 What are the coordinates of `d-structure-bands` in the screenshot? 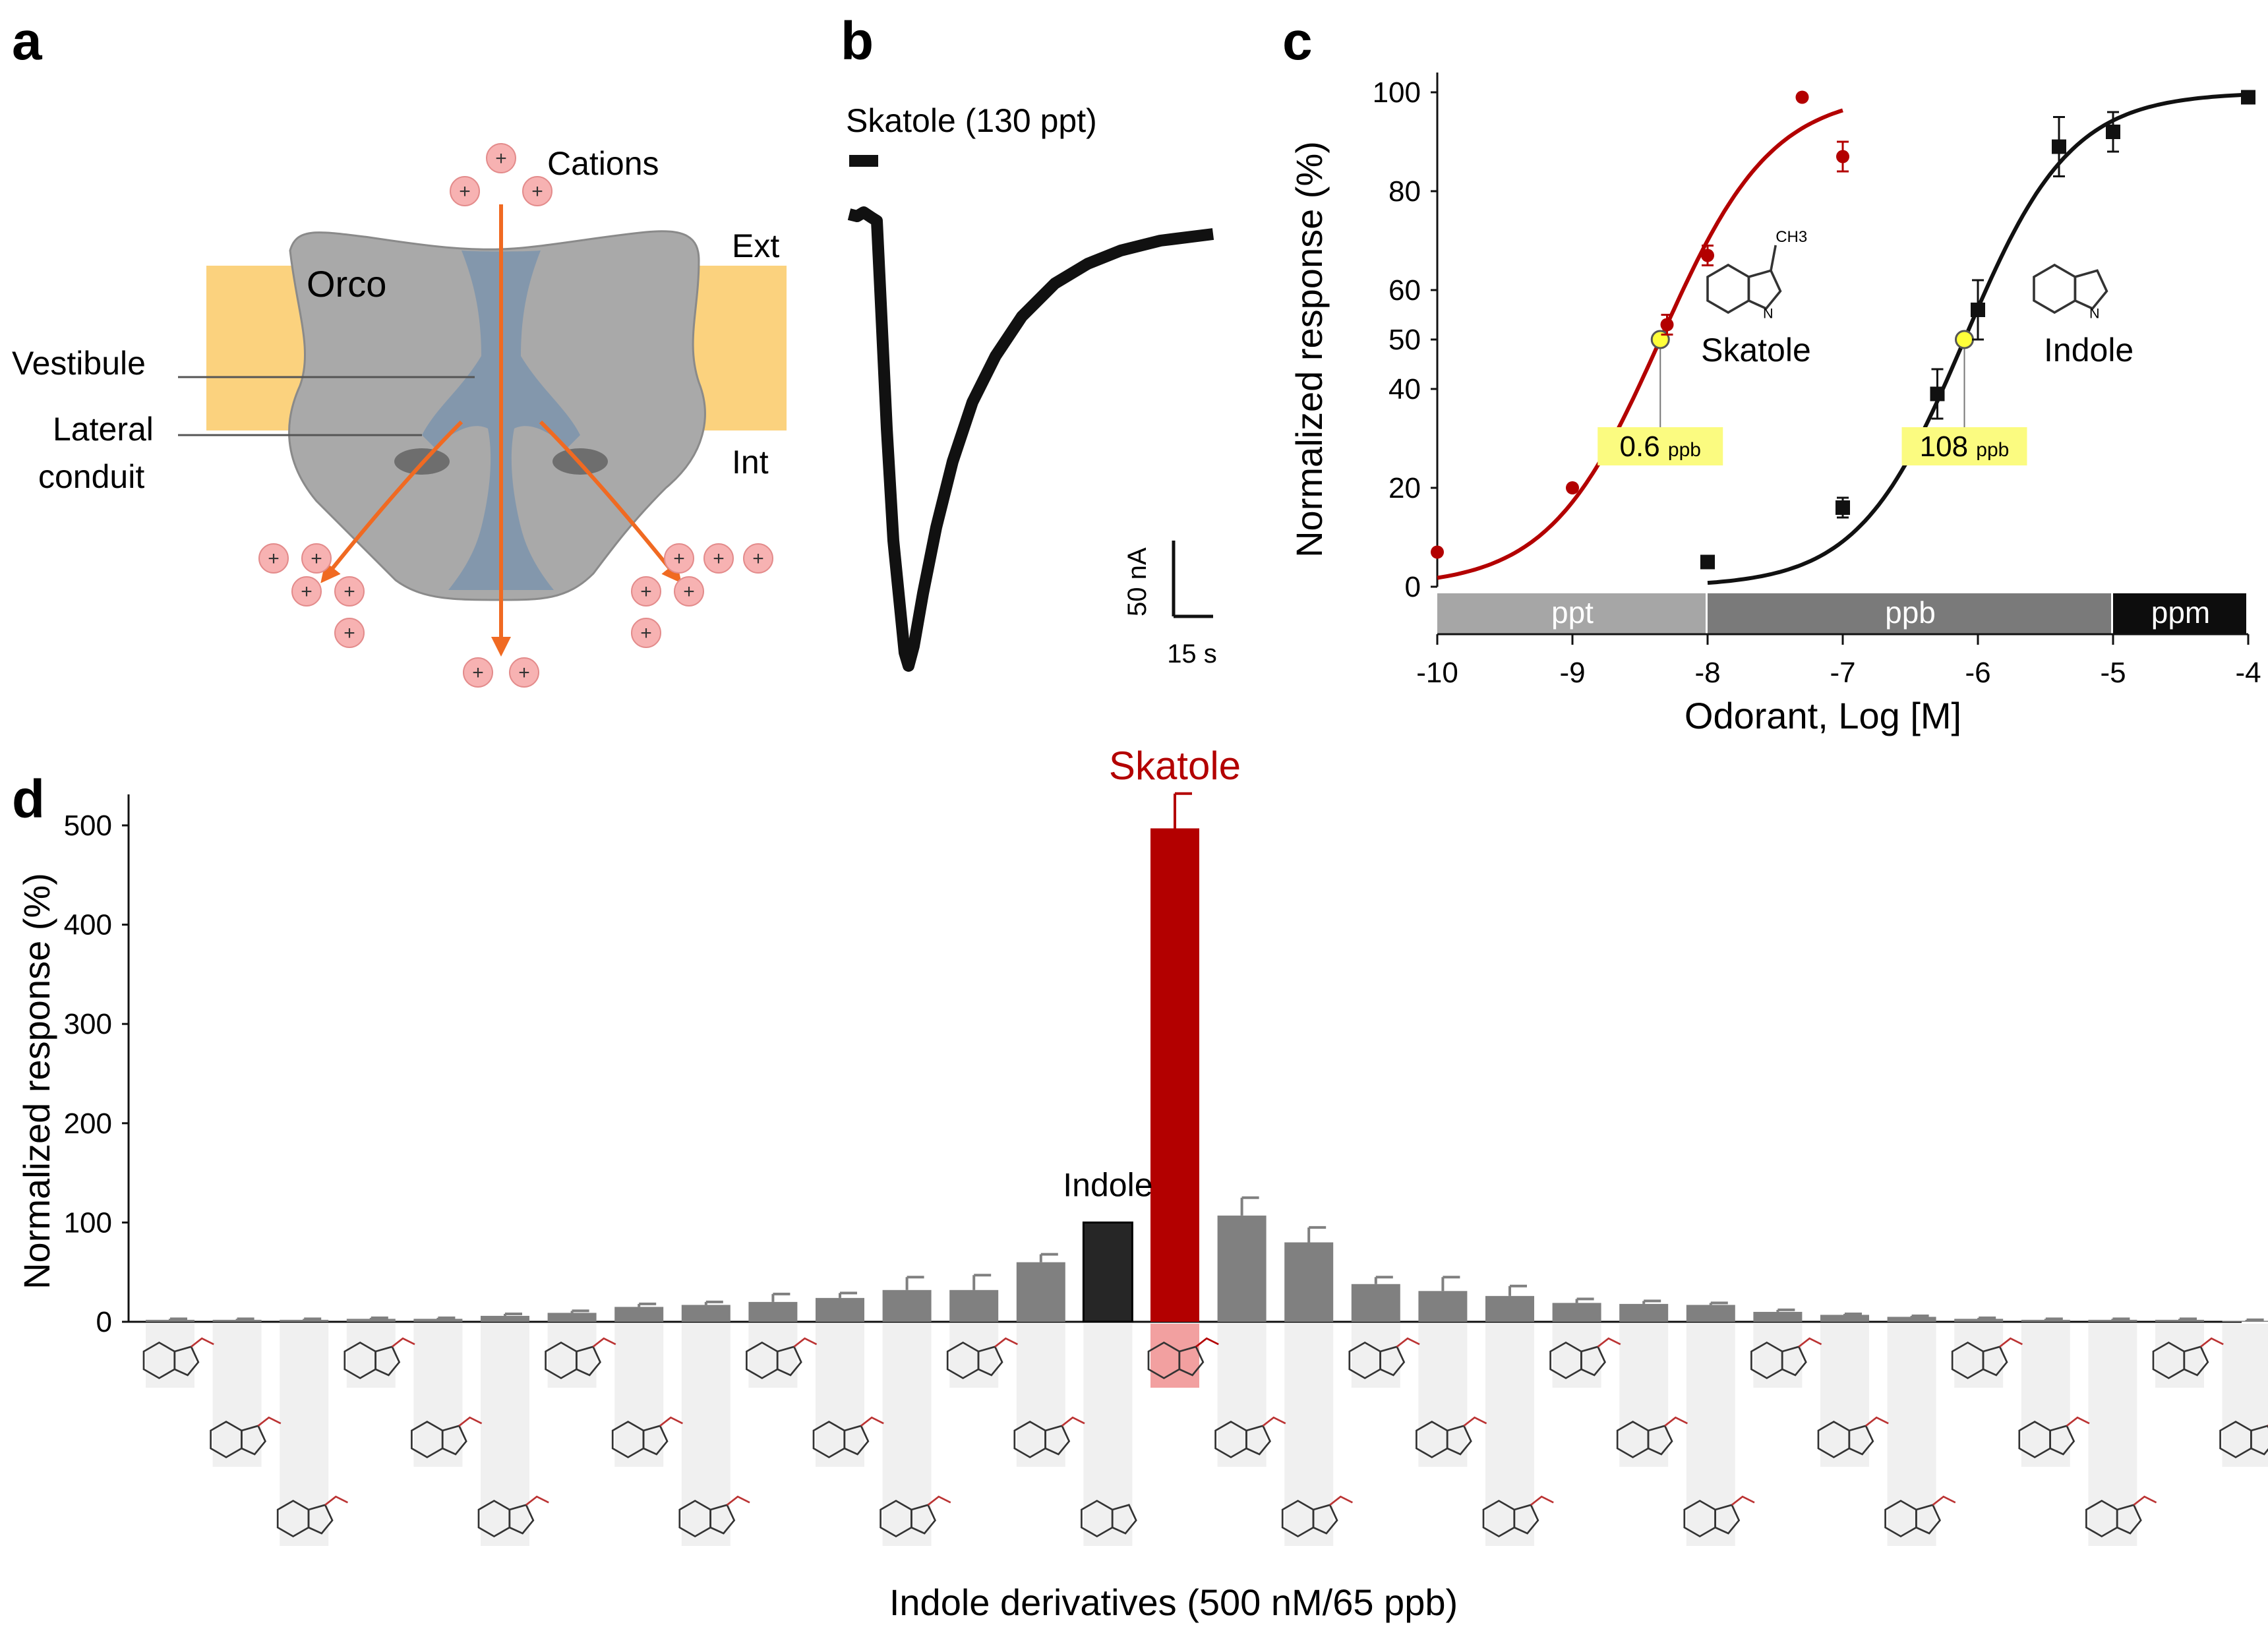 It's located at (1207, 1435).